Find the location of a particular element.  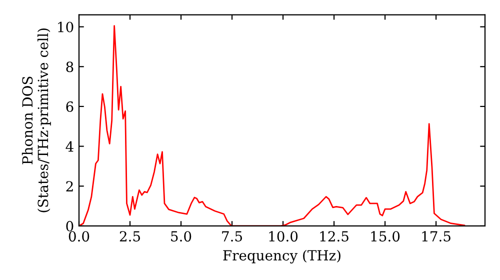

x-tick-label: 17.5 is located at coordinates (436, 236).